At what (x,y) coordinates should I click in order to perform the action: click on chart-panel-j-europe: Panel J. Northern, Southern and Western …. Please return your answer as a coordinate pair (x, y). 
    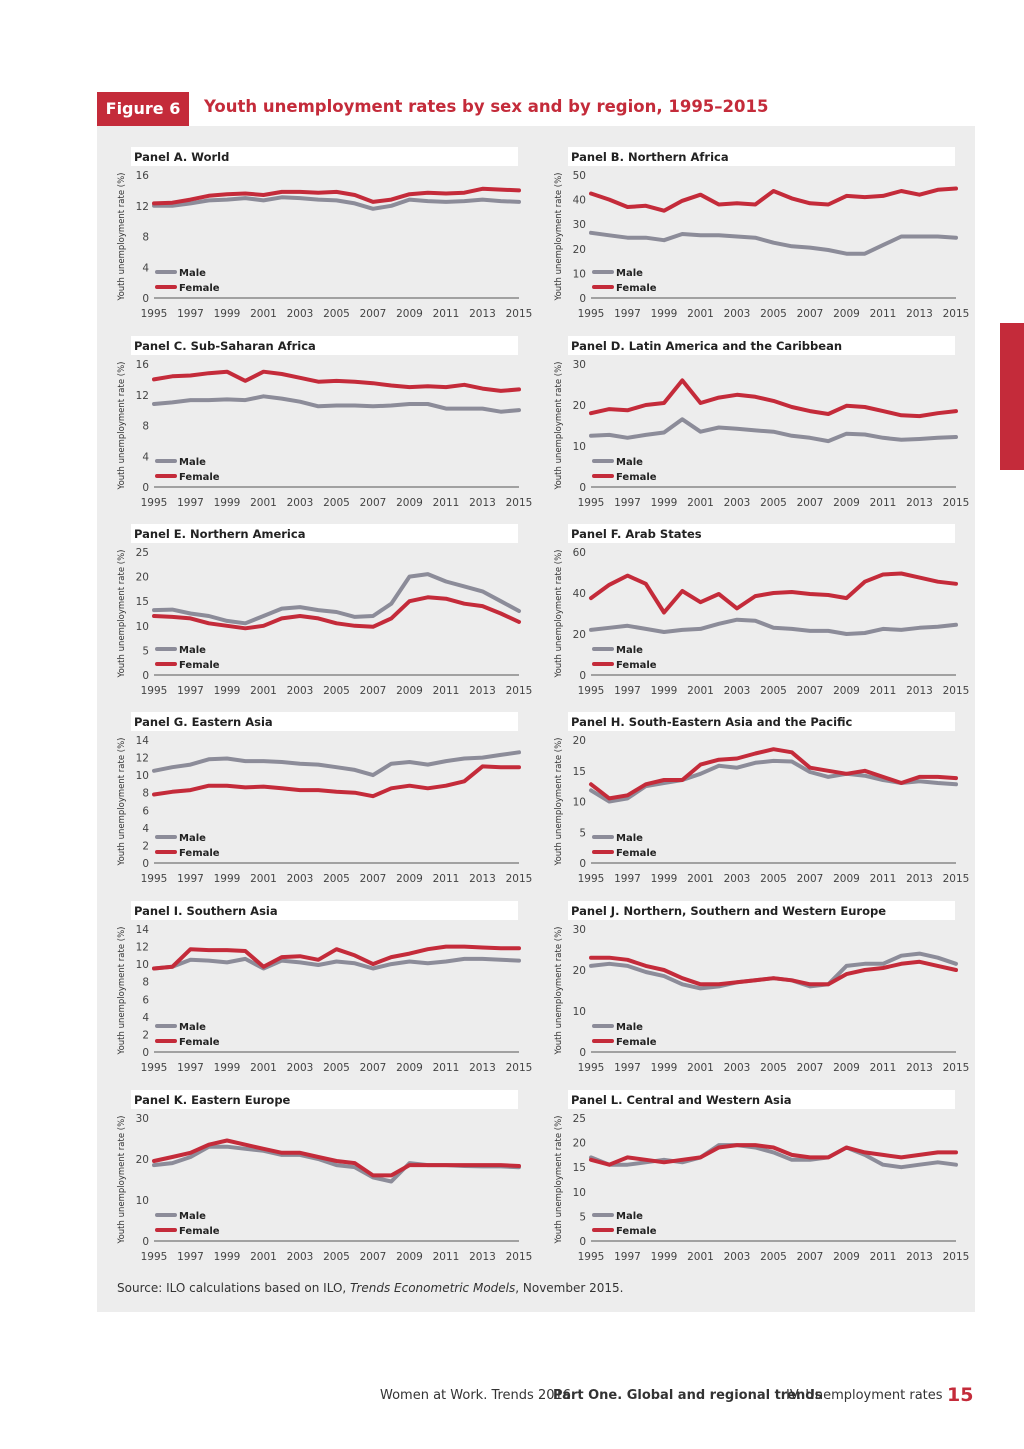
    Looking at the image, I should click on (762, 987).